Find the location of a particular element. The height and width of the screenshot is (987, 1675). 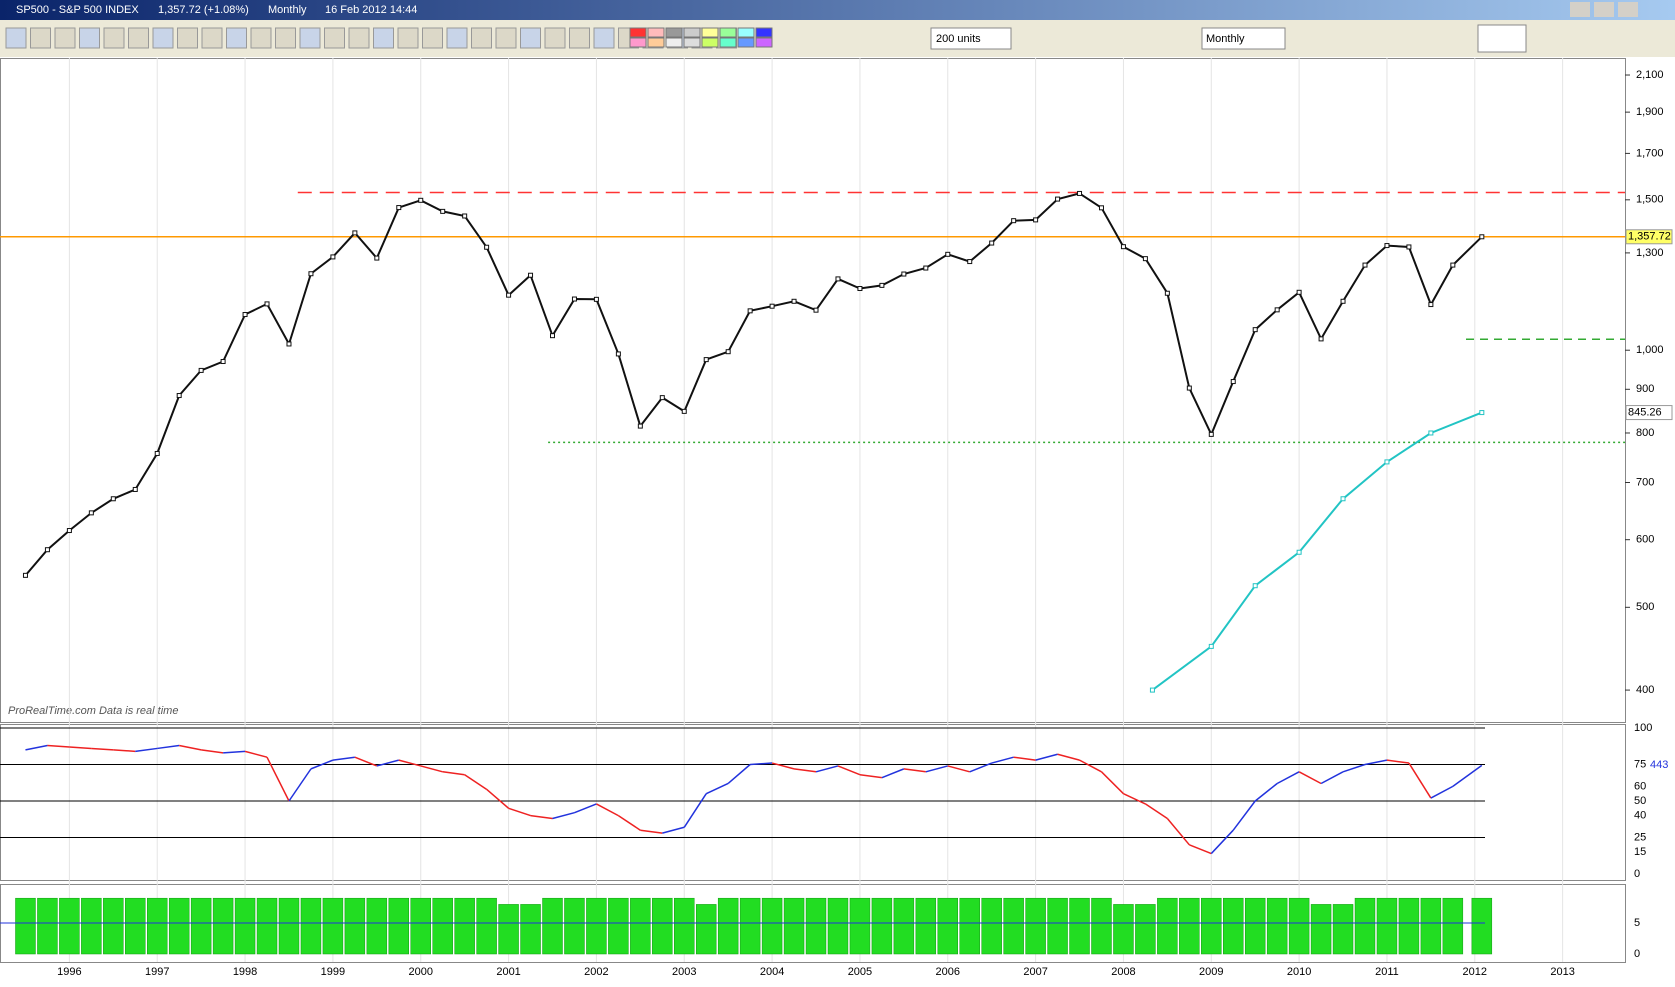

units-select is located at coordinates (971, 38).